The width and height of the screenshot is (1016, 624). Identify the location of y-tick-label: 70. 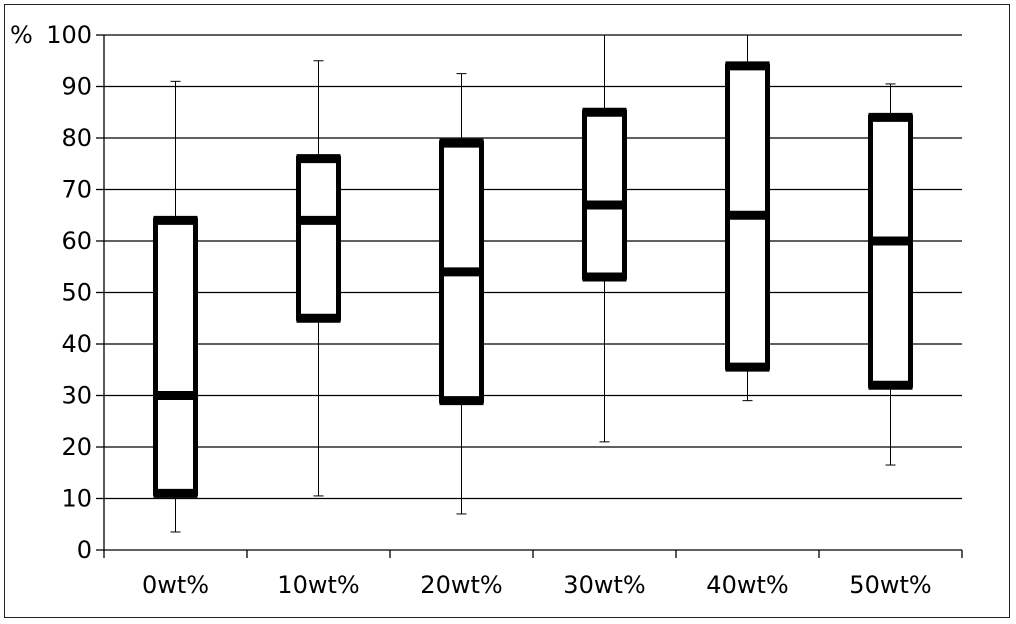
(76, 190).